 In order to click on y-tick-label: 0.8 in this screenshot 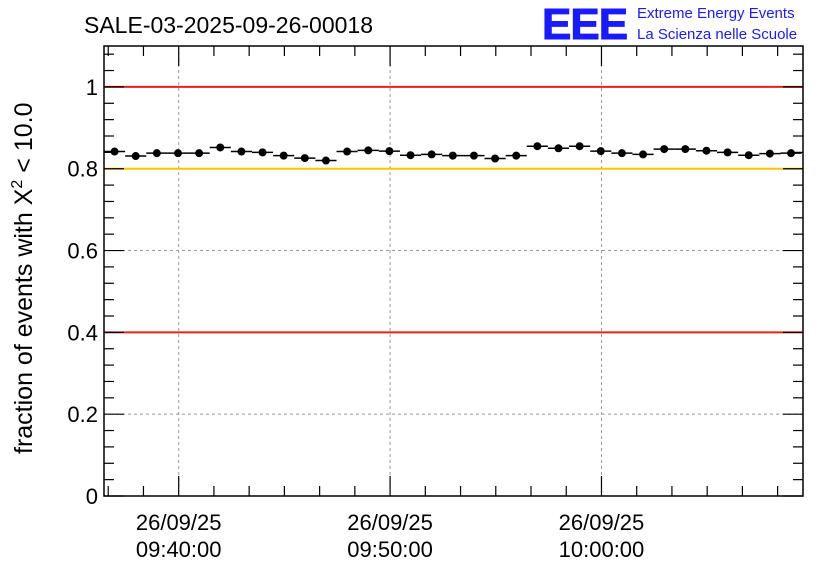, I will do `click(82, 169)`.